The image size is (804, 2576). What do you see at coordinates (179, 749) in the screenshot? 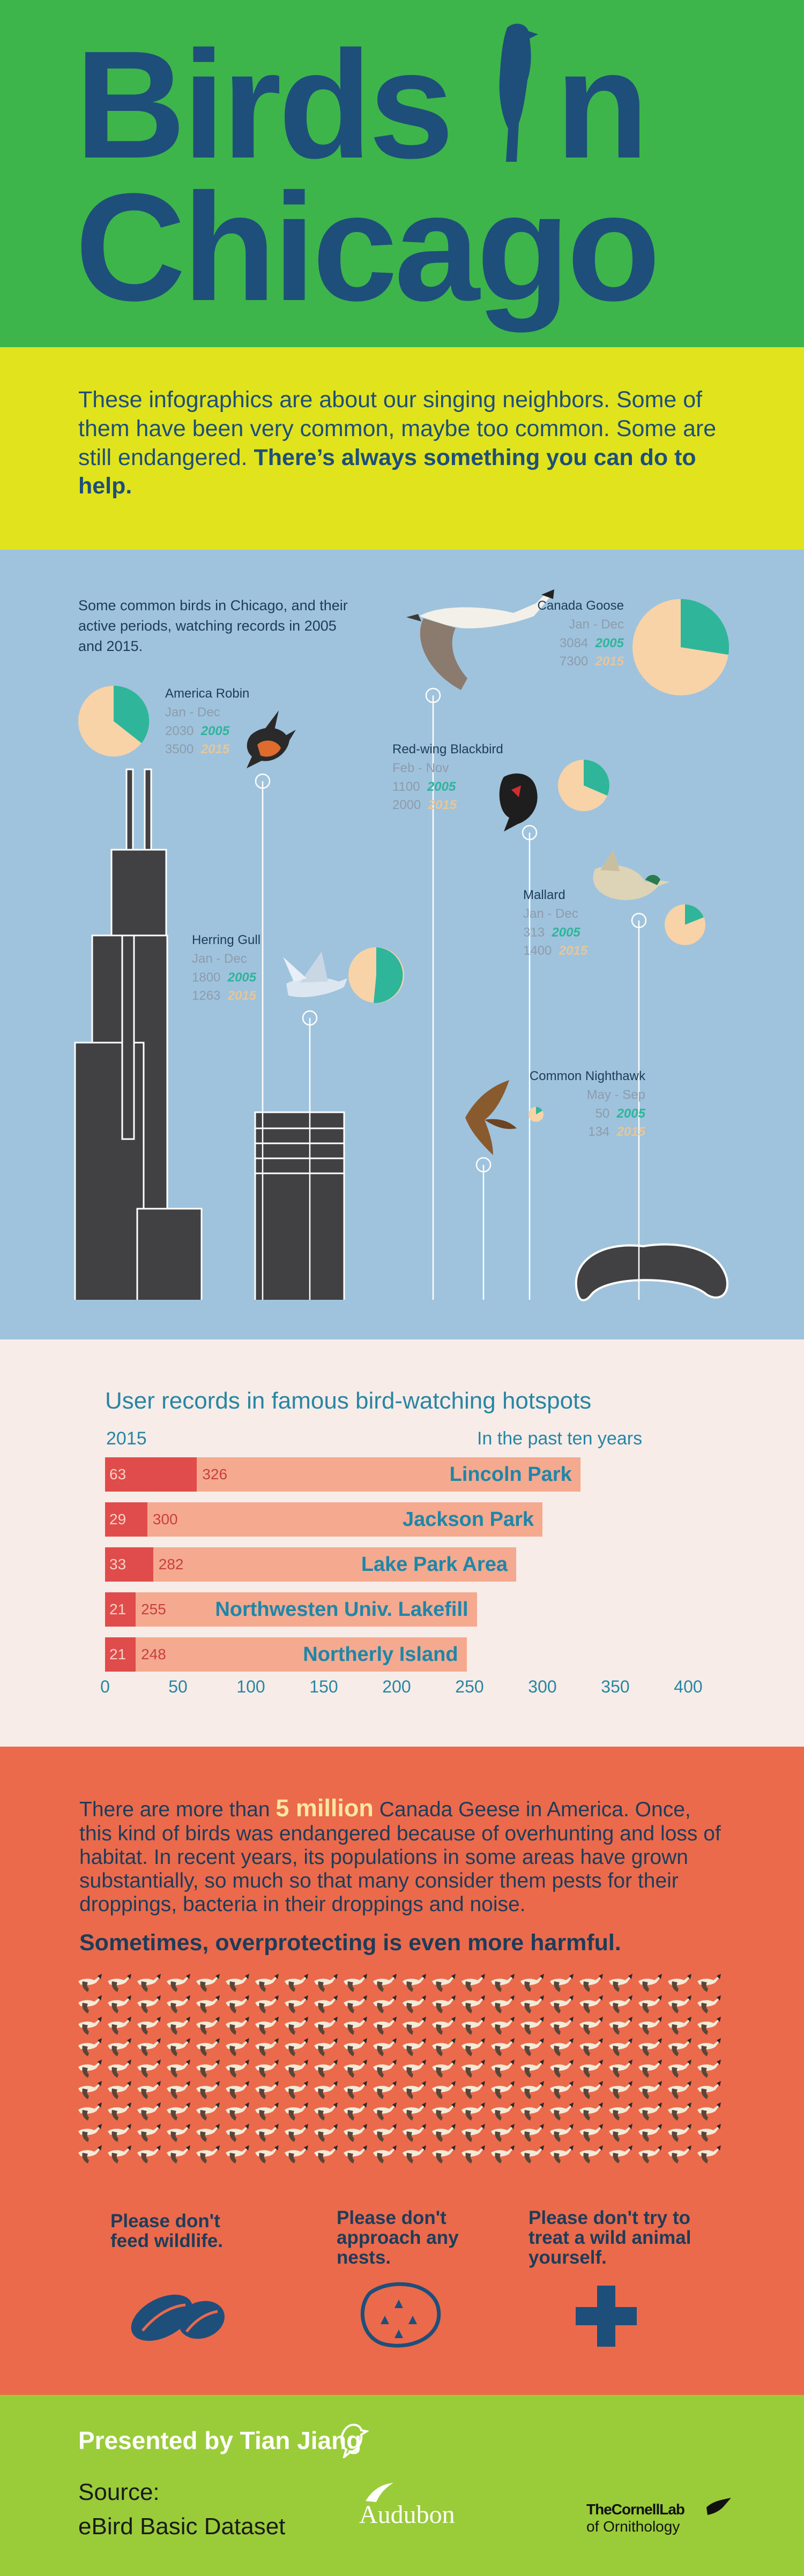
I see `bird-v2015: 3500` at bounding box center [179, 749].